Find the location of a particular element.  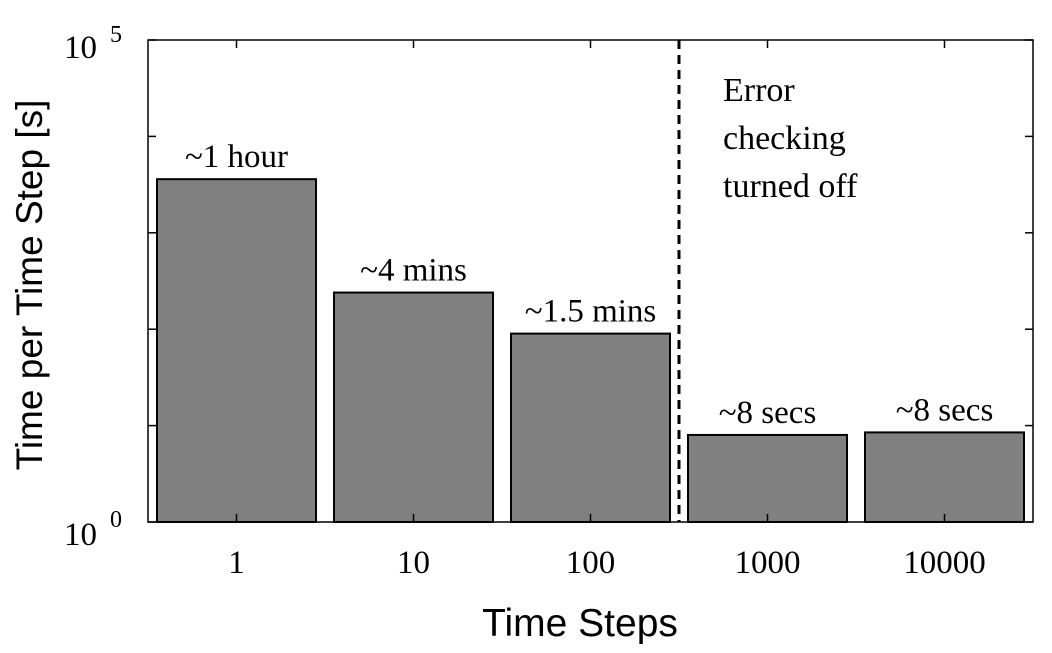

y-tick-top-exp: 5 is located at coordinates (116, 35).